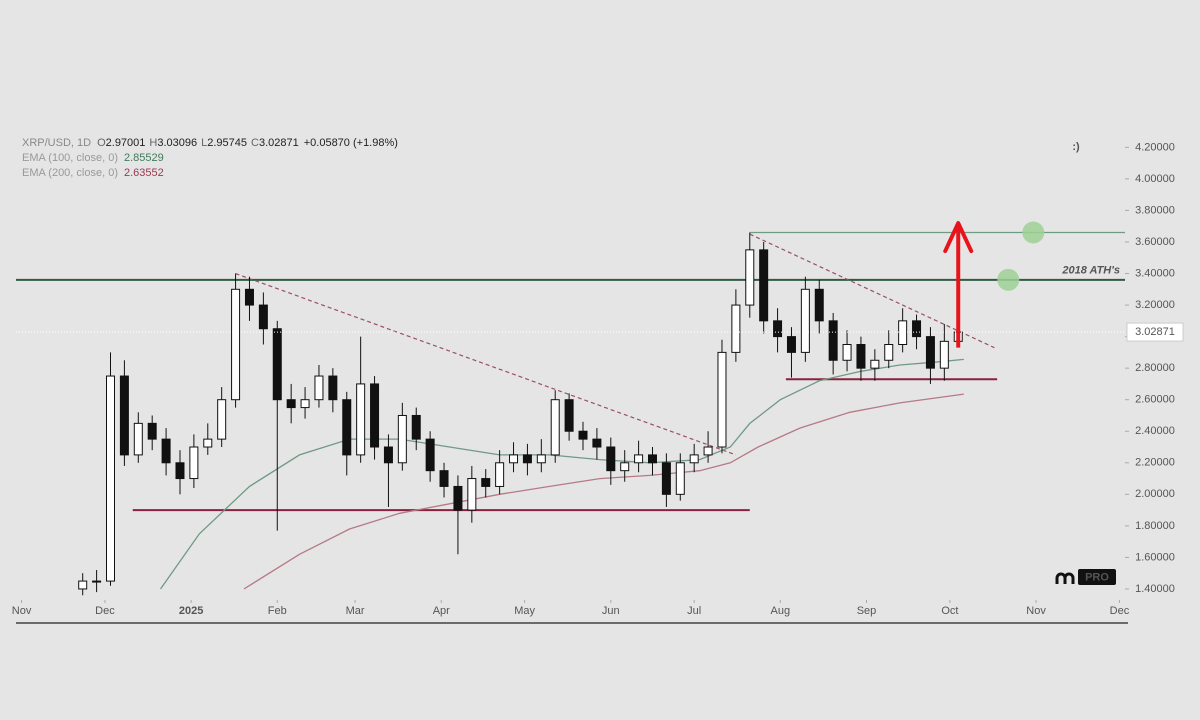  Describe the element at coordinates (255, 143) in the screenshot. I see `close-prefix: C` at that location.